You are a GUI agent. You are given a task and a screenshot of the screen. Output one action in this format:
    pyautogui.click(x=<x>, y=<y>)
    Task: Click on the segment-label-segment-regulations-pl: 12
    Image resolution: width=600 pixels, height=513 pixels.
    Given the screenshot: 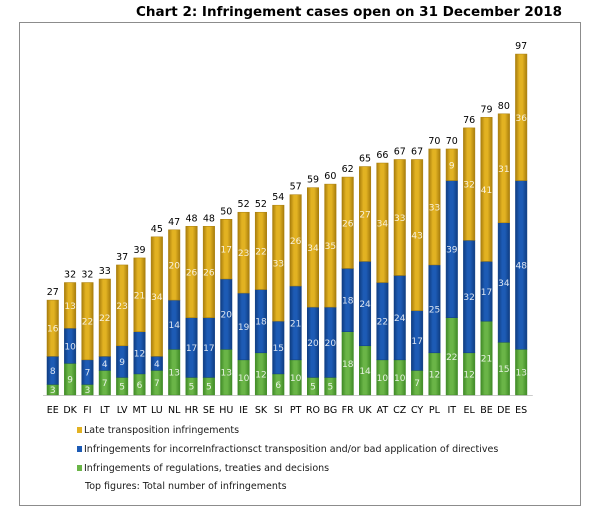 What is the action you would take?
    pyautogui.click(x=434, y=375)
    